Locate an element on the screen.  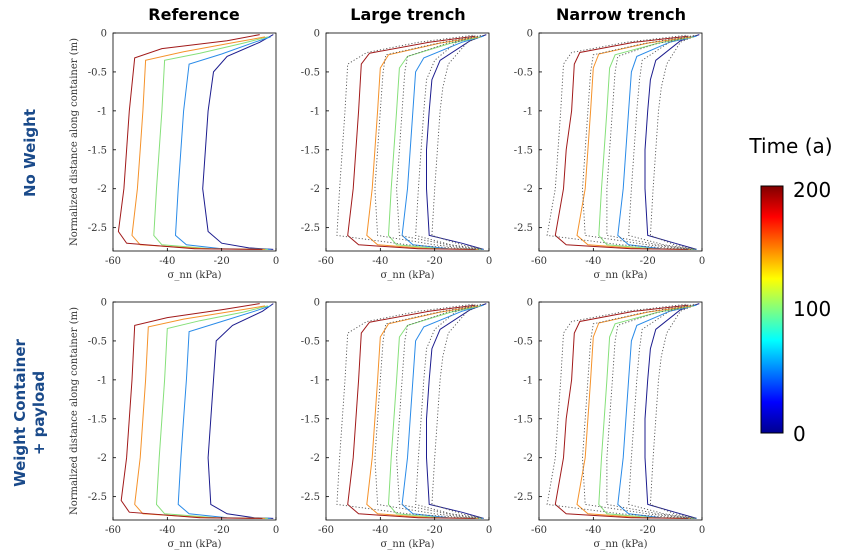
panel-2: -60 -40 -20 0 0 -0.5 -1 -1.5 -2 -2.5 σ_nn (kPa) is located at coordinates (396, 155).